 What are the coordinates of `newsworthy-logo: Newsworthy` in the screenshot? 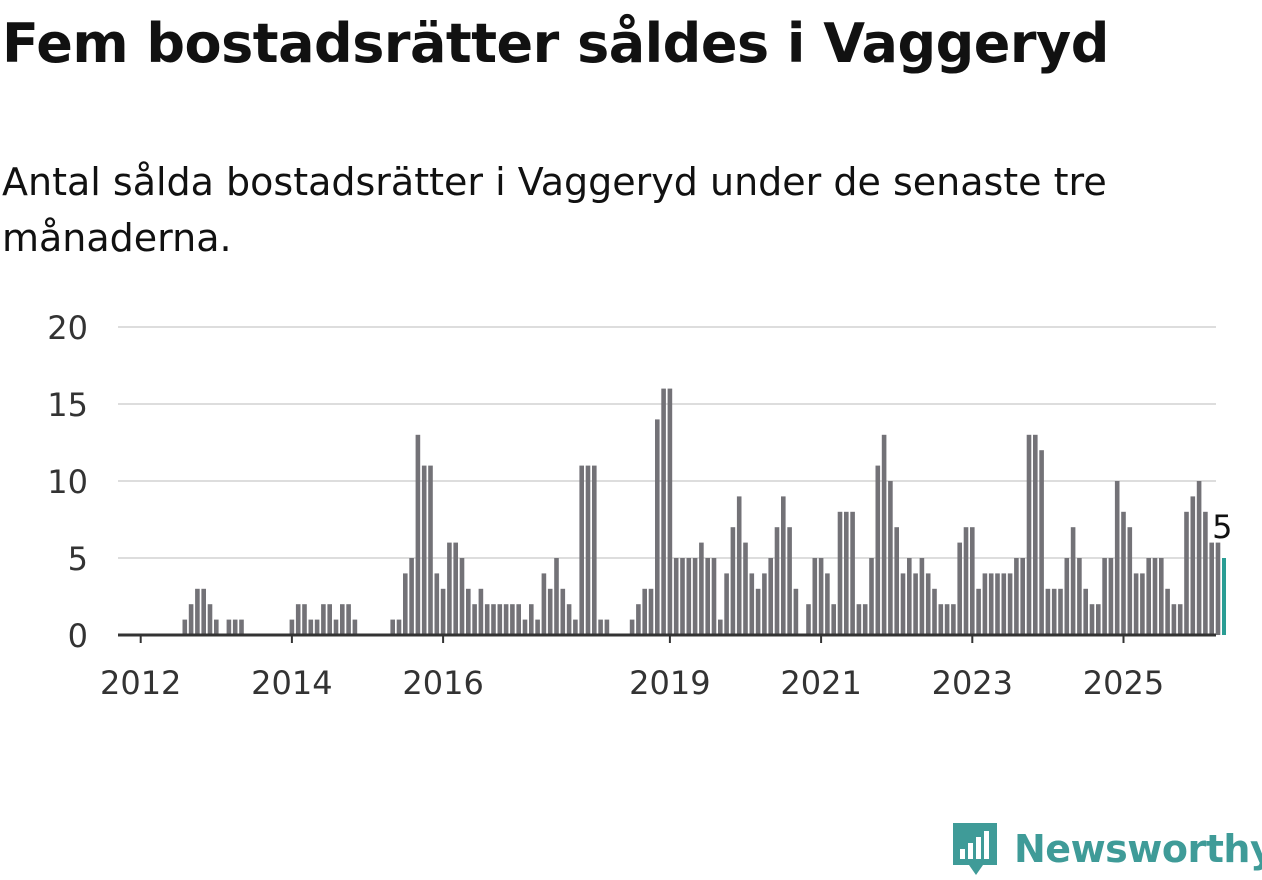 It's located at (1106, 849).